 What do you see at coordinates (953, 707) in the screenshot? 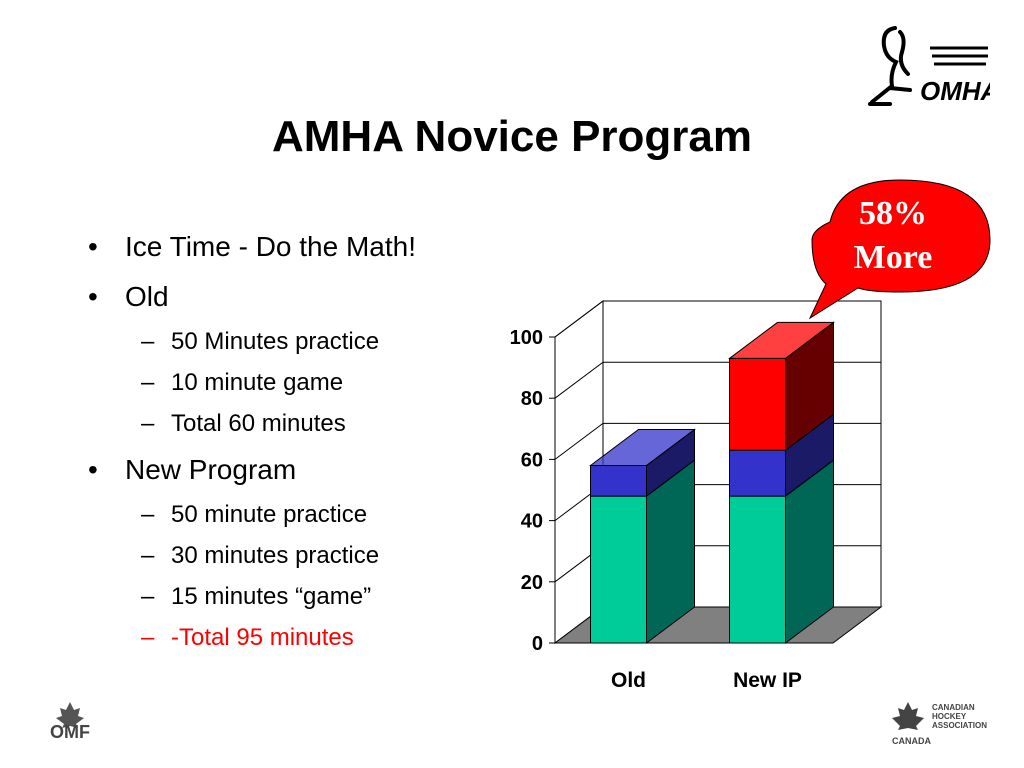
I see `cha-line-1: CANADIAN` at bounding box center [953, 707].